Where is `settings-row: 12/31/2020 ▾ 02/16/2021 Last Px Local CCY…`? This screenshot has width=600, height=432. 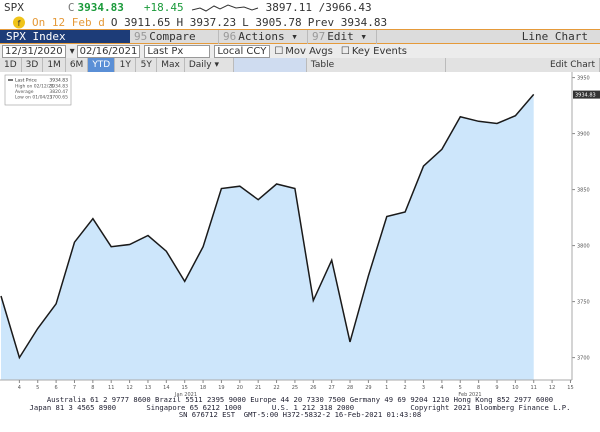 settings-row: 12/31/2020 ▾ 02/16/2021 Last Px Local CCY… is located at coordinates (300, 51).